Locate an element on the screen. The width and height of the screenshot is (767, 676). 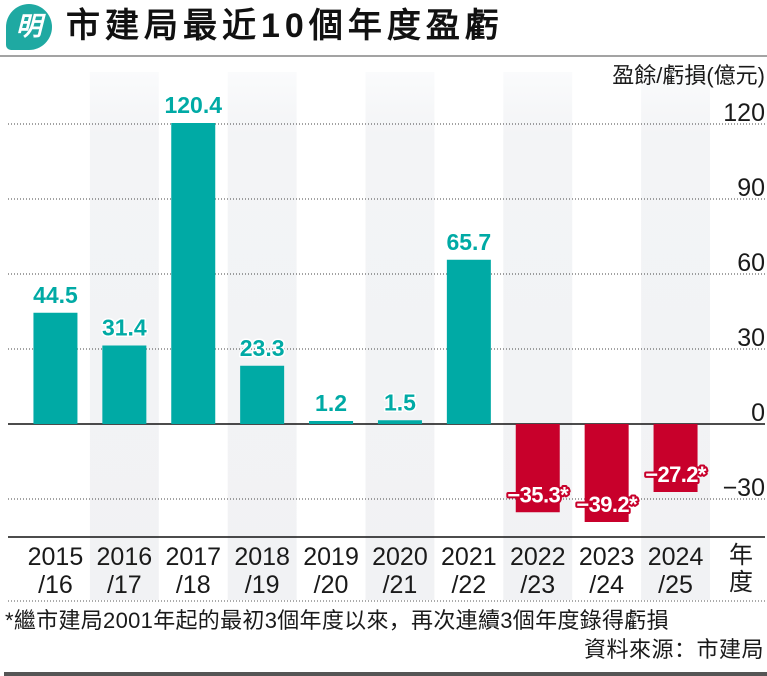
title-divider is located at coordinates (383, 56).